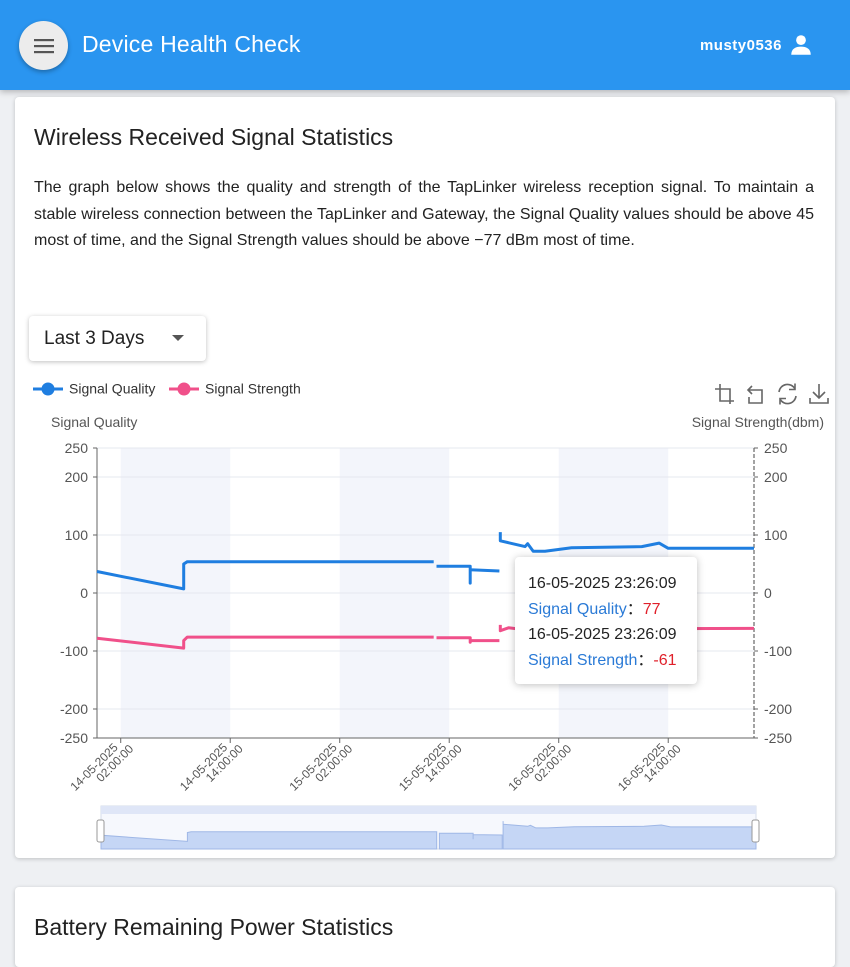 The width and height of the screenshot is (850, 967). What do you see at coordinates (428, 827) in the screenshot?
I see `data-zoom-slider` at bounding box center [428, 827].